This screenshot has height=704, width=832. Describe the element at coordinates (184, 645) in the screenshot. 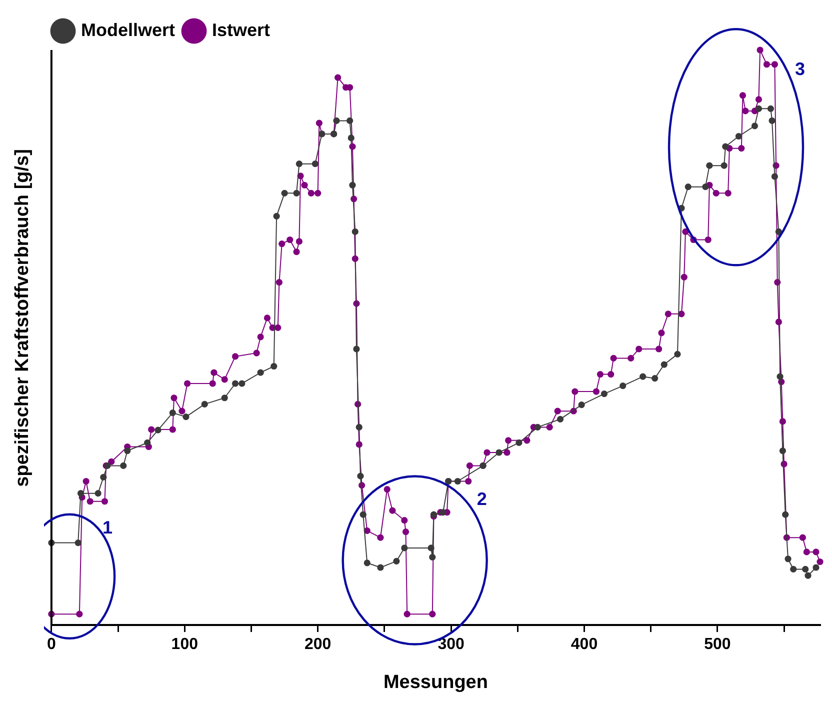

I see `x-tick-label: 100` at that location.